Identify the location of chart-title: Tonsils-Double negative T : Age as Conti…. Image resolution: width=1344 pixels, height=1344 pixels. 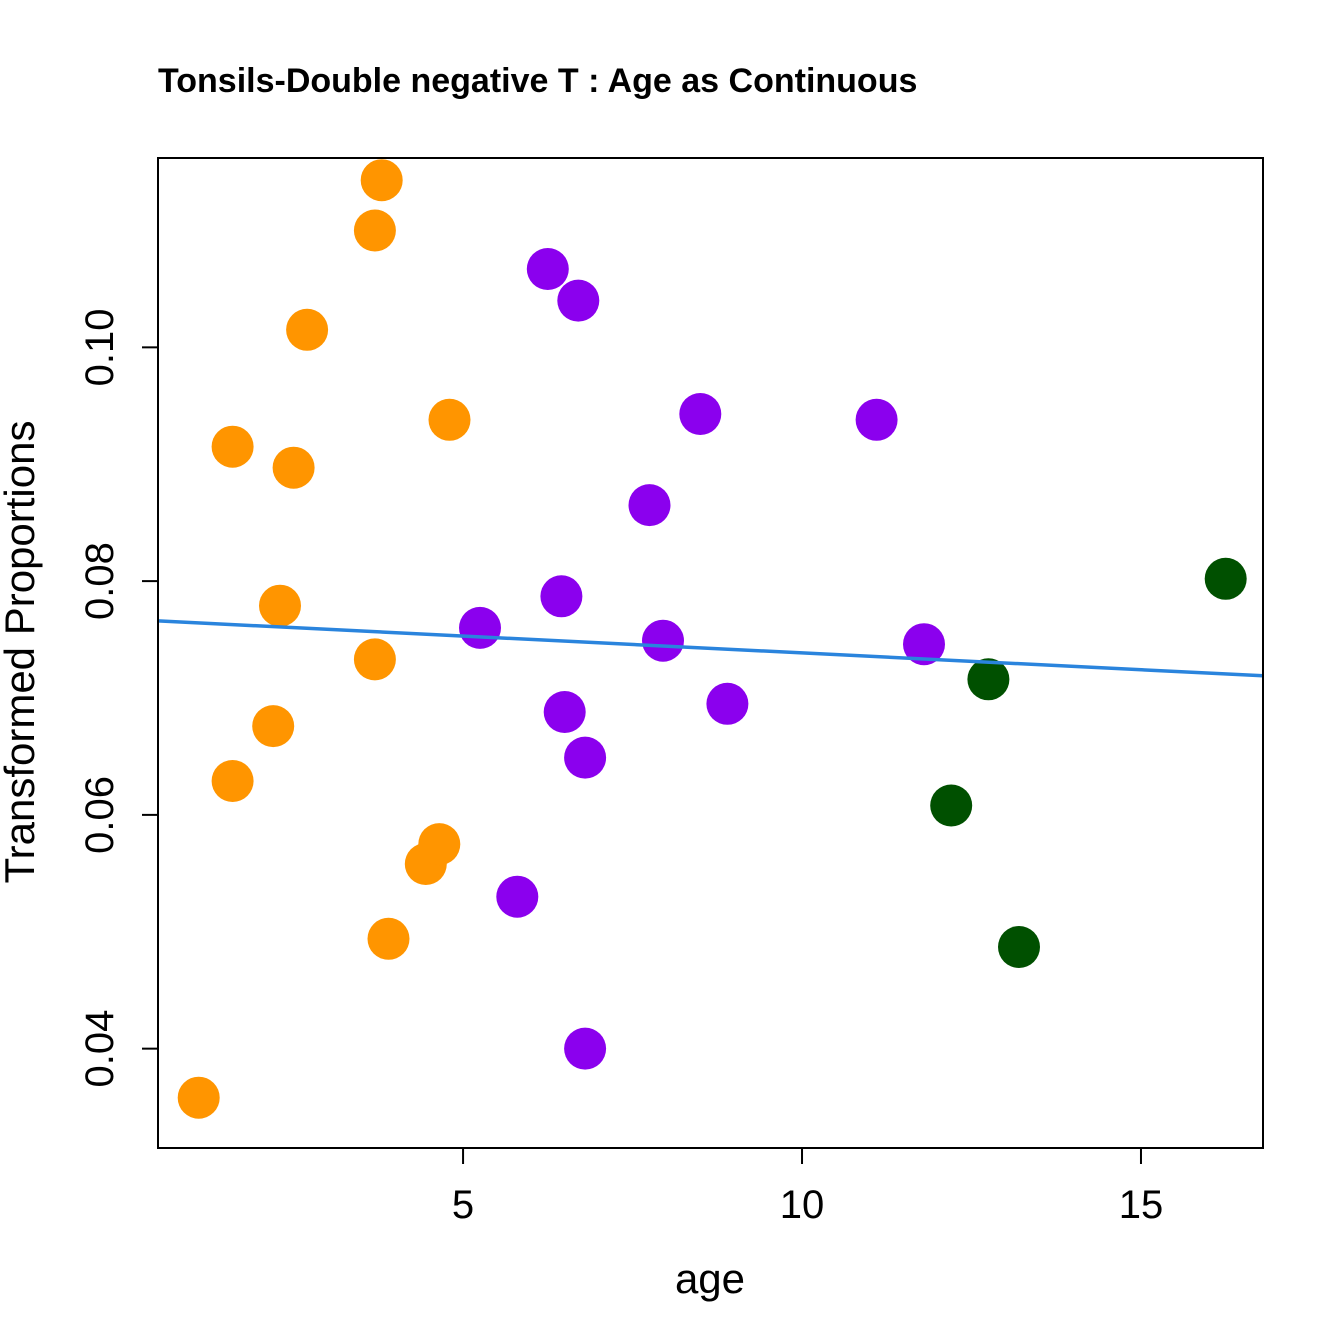
(537, 81).